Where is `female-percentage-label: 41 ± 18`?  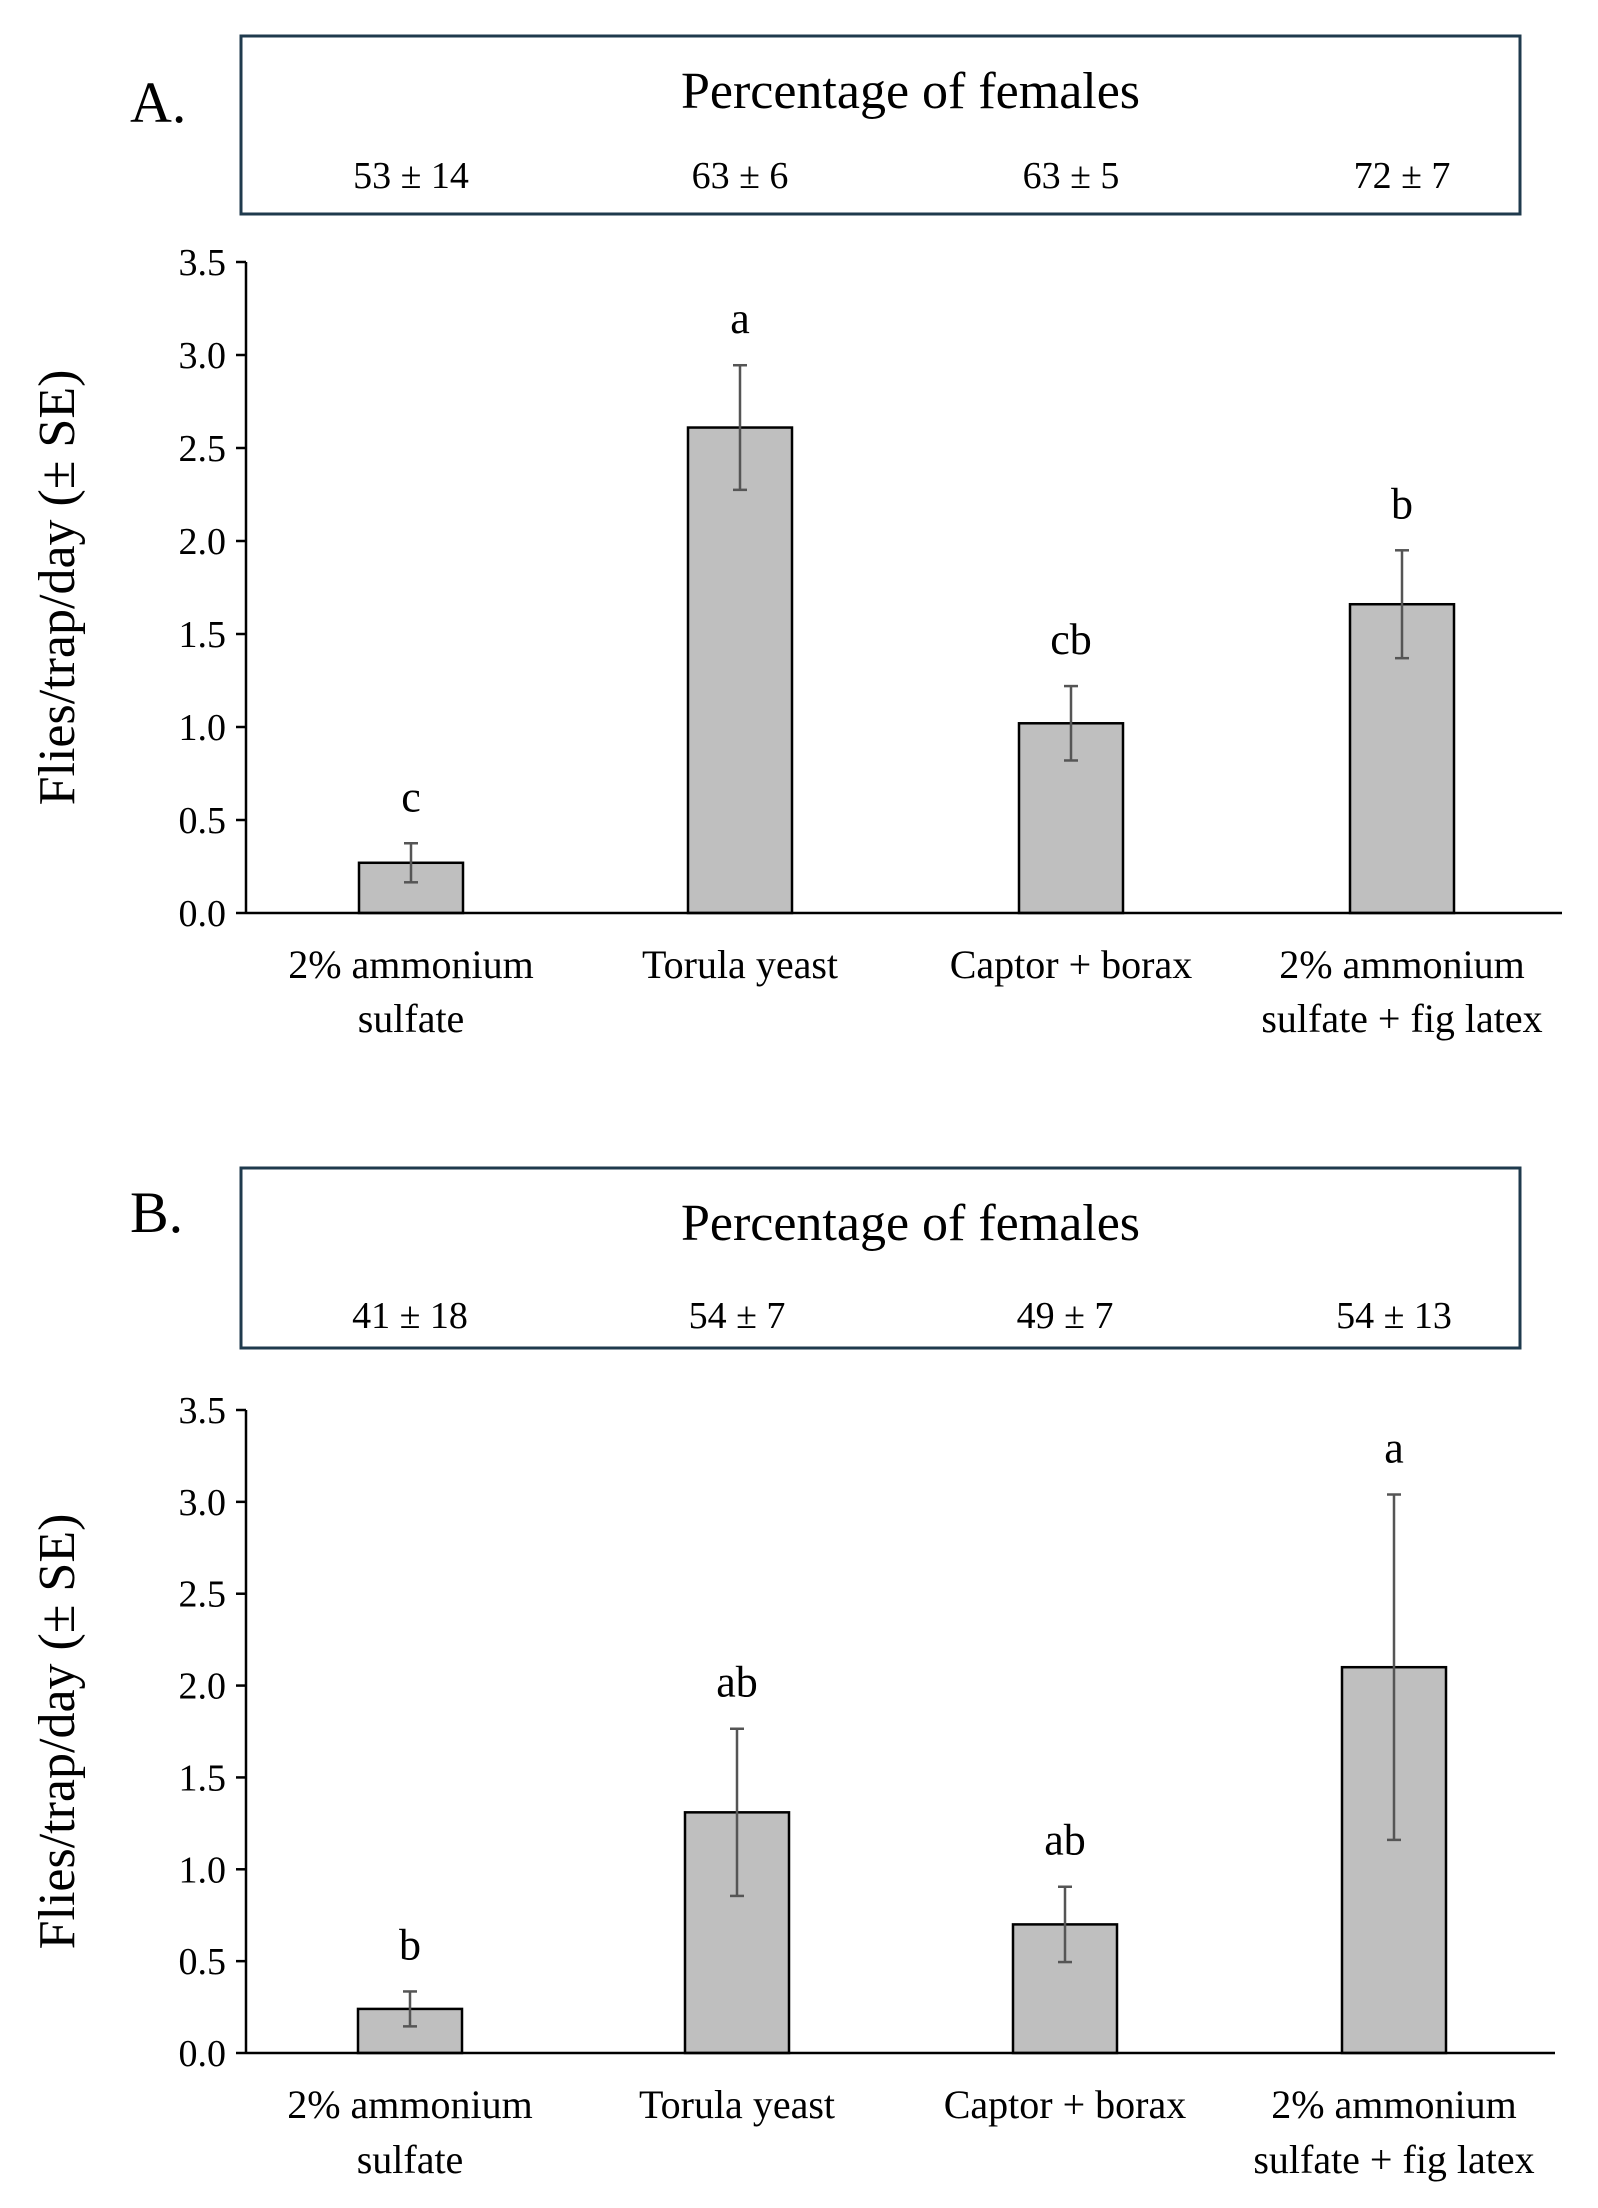 female-percentage-label: 41 ± 18 is located at coordinates (410, 1316).